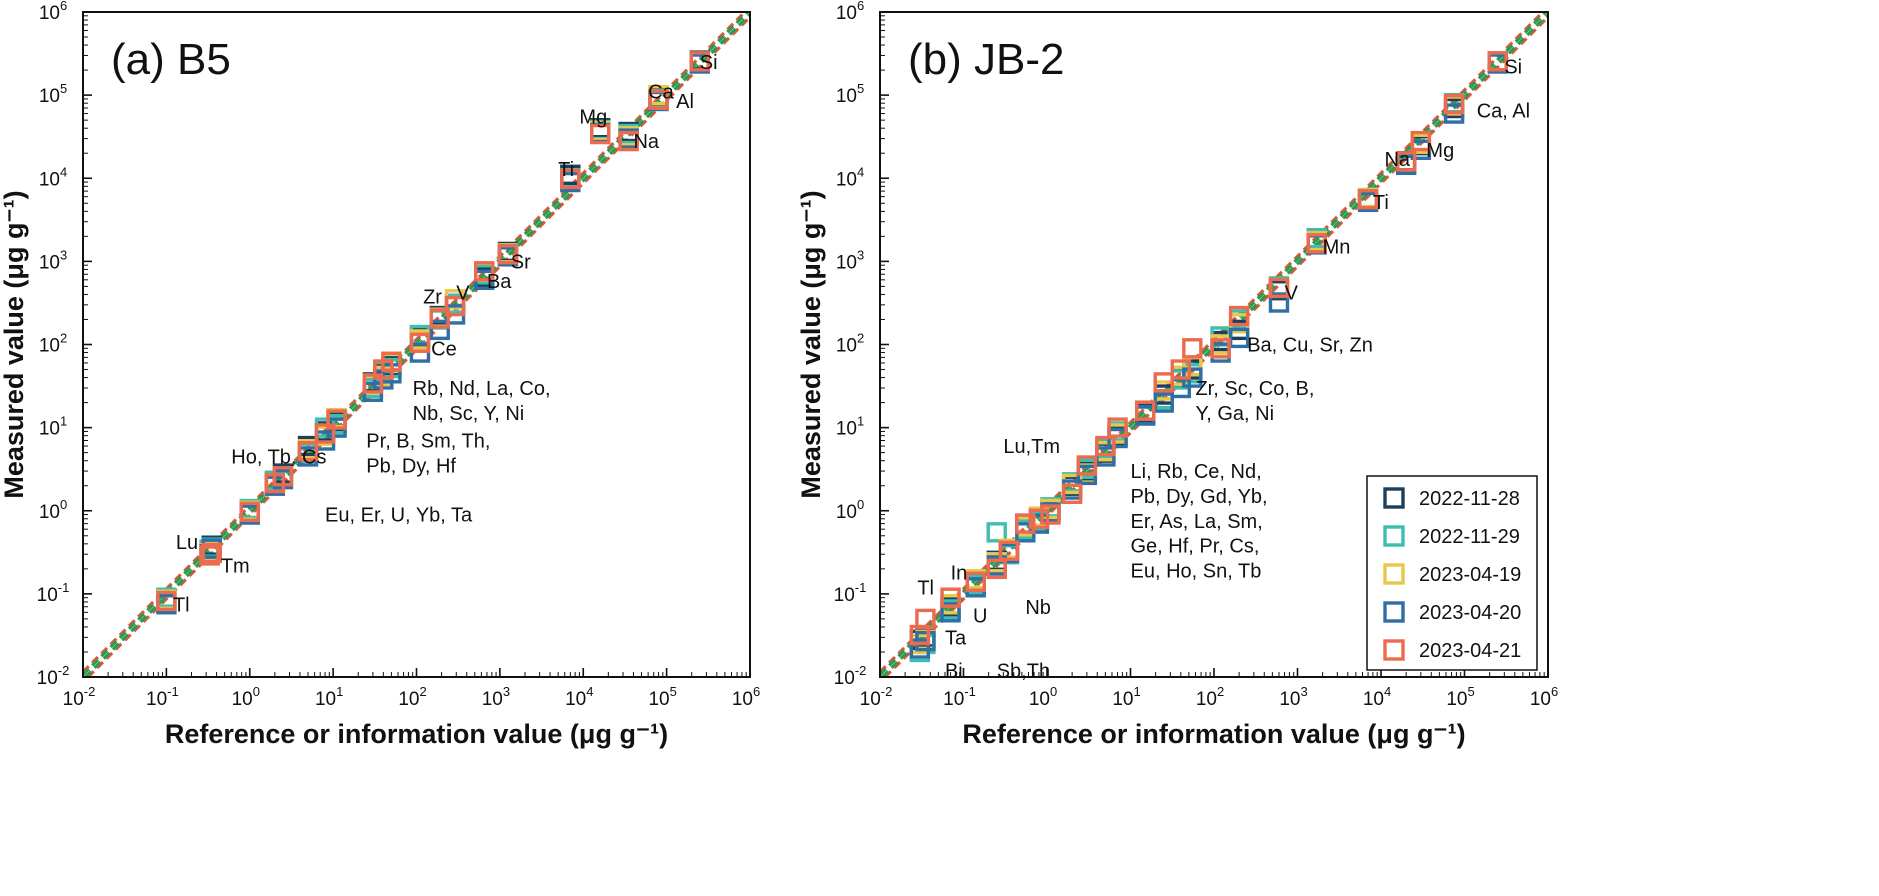  What do you see at coordinates (860, 338) in the screenshot?
I see `y-tick-exponent: 2` at bounding box center [860, 338].